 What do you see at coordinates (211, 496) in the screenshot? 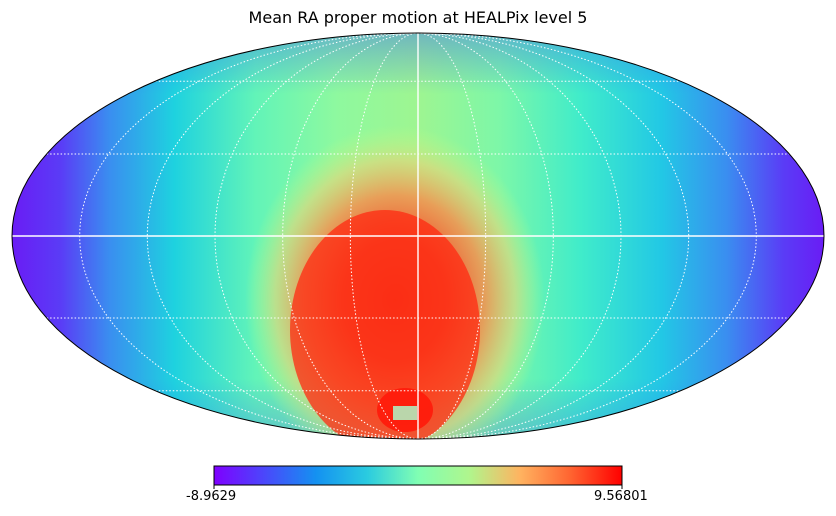
I see `colorbar-min-label: -8.9629` at bounding box center [211, 496].